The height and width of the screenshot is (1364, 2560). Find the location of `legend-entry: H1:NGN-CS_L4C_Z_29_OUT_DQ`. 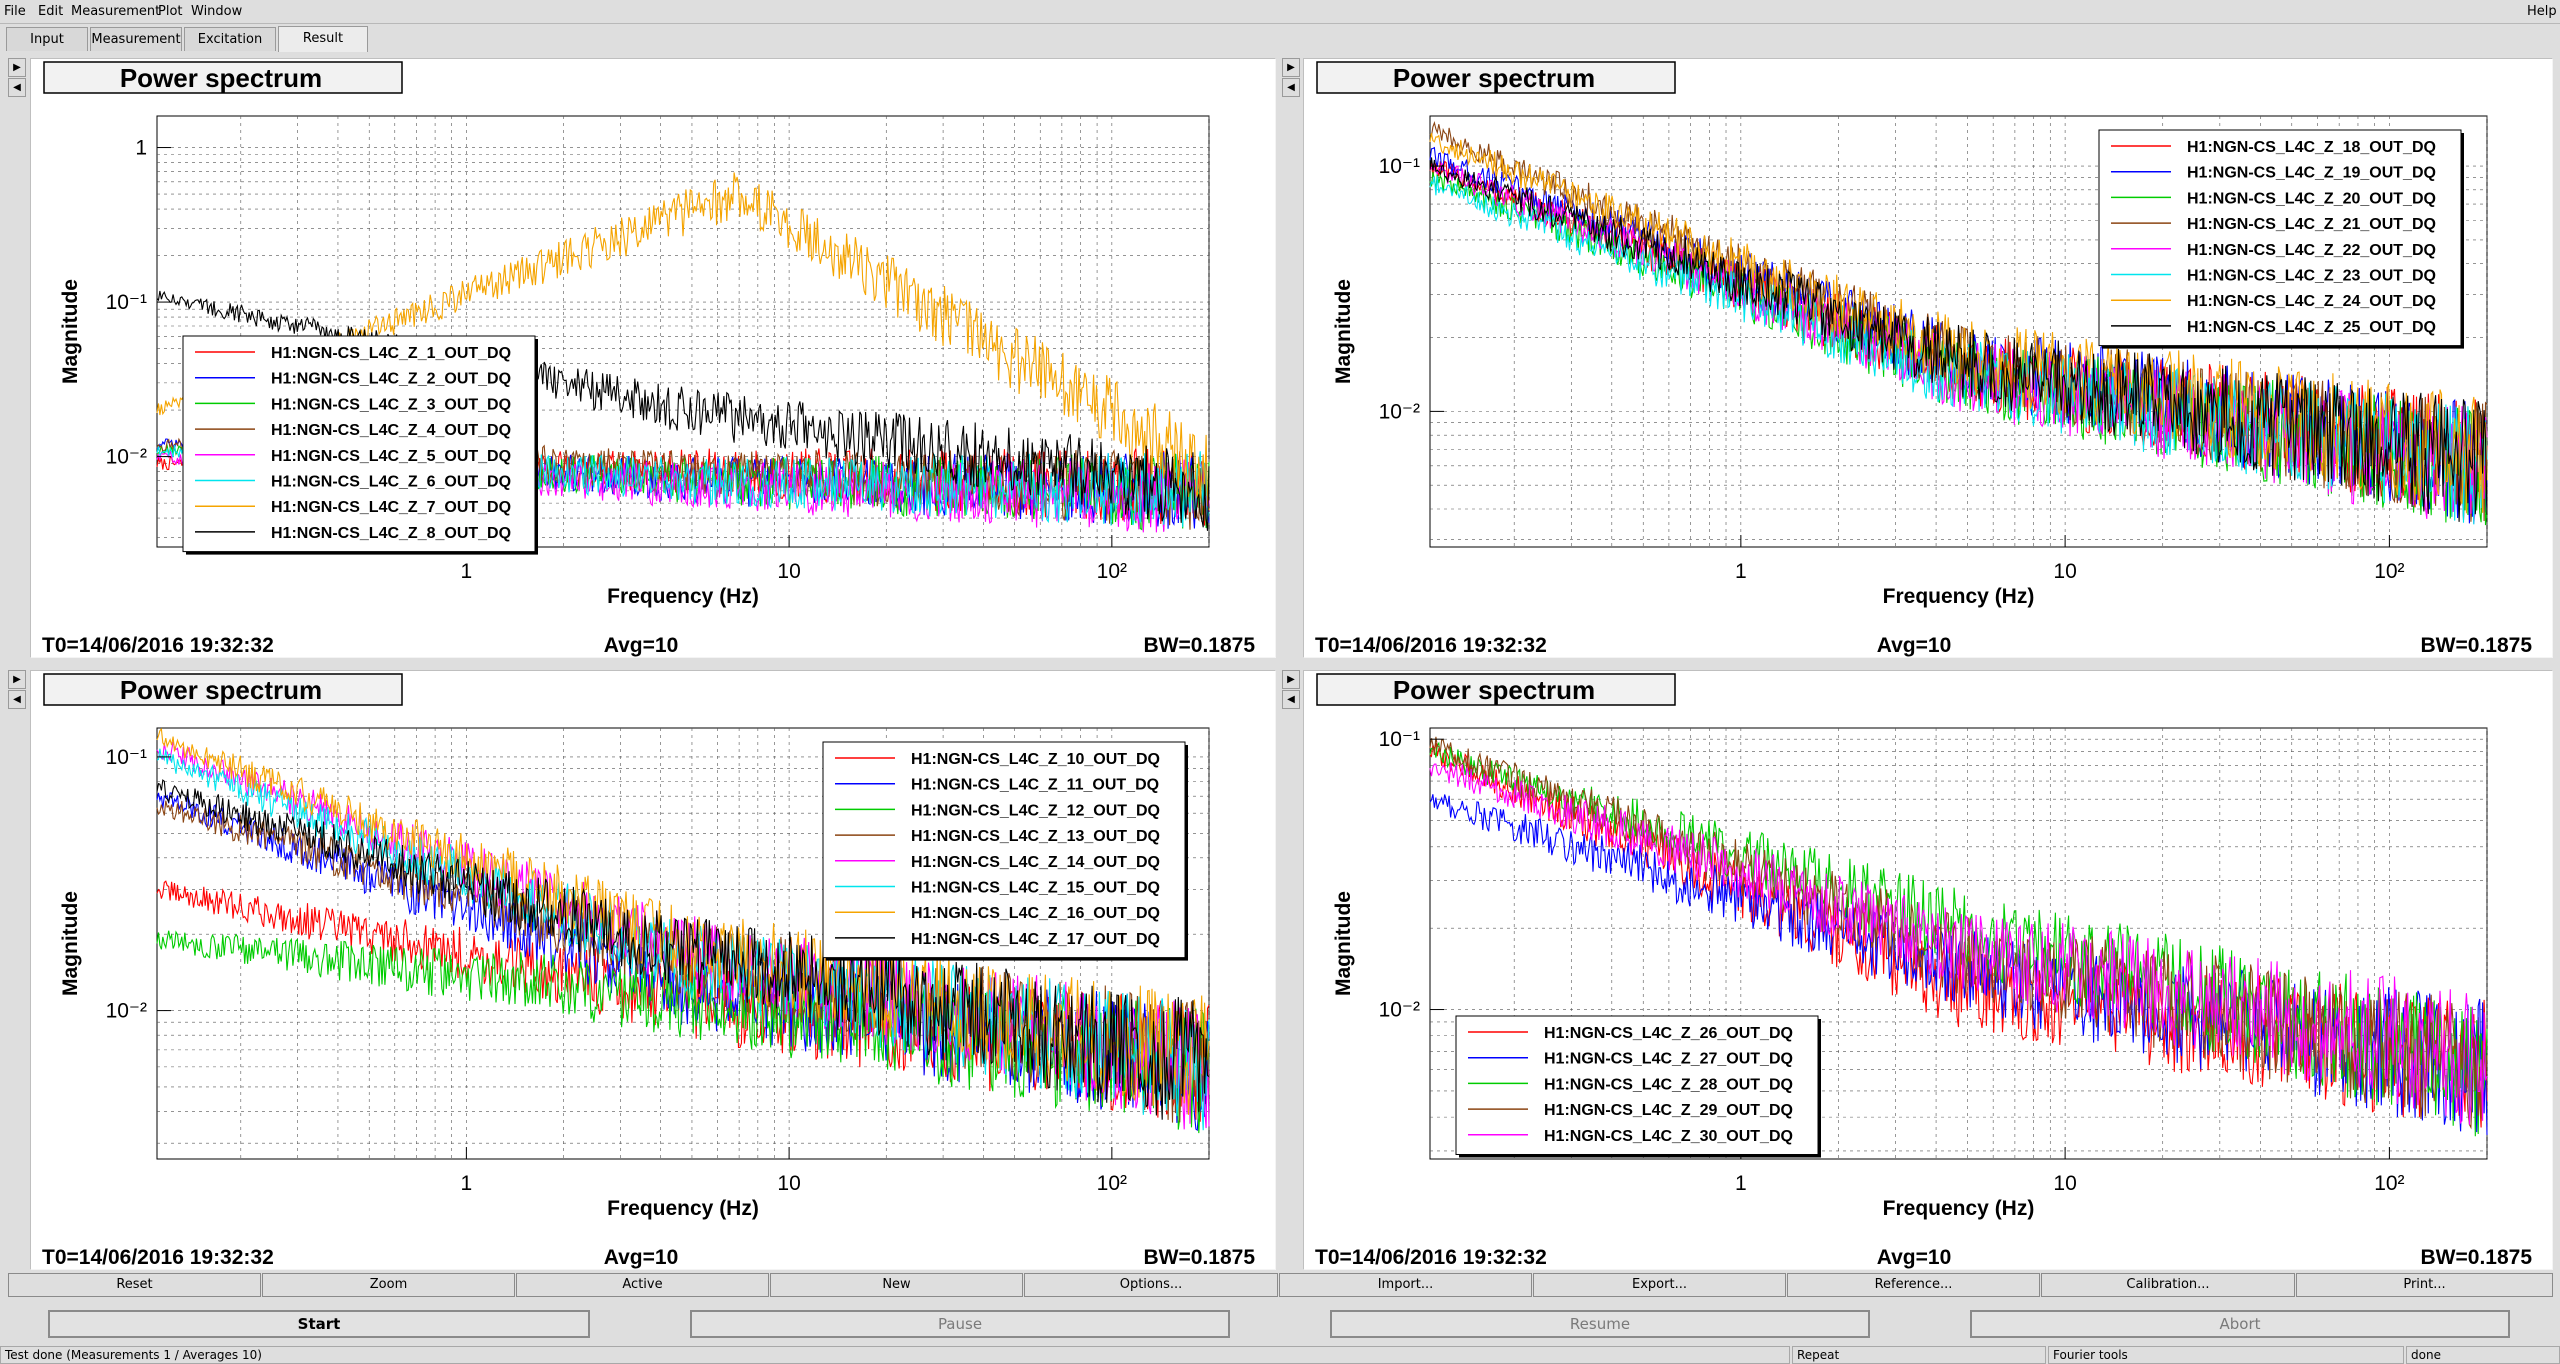

legend-entry: H1:NGN-CS_L4C_Z_29_OUT_DQ is located at coordinates (1668, 1110).